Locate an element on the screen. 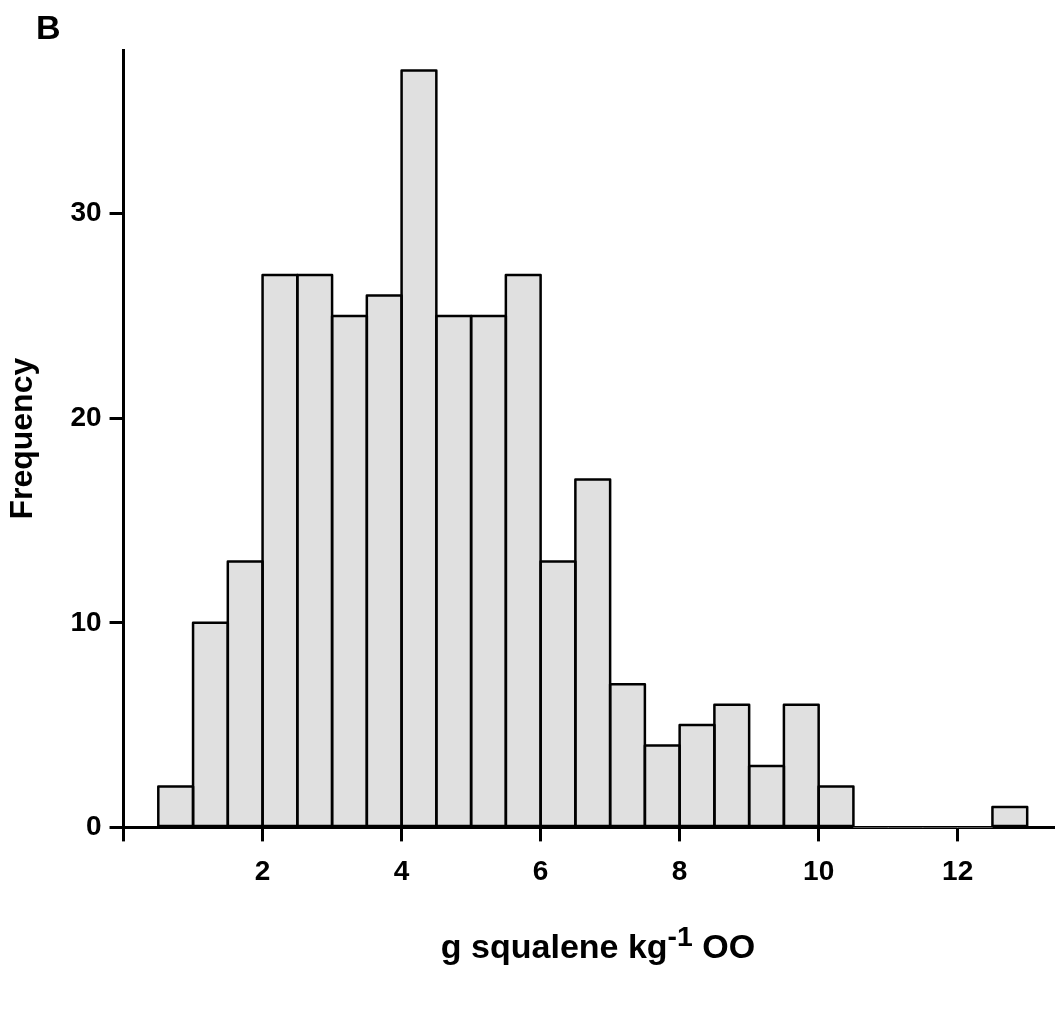  x-tick-label: 10 is located at coordinates (819, 870).